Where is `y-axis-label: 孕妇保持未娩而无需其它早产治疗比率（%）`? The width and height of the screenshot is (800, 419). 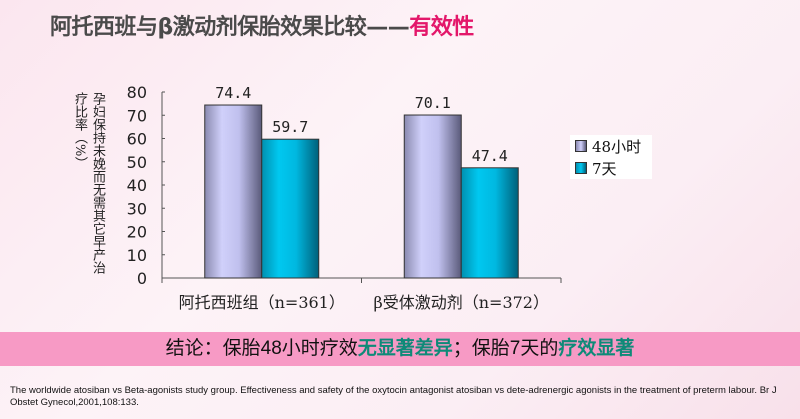 y-axis-label: 孕妇保持未娩而无需其它早产治疗比率（%） is located at coordinates (88, 183).